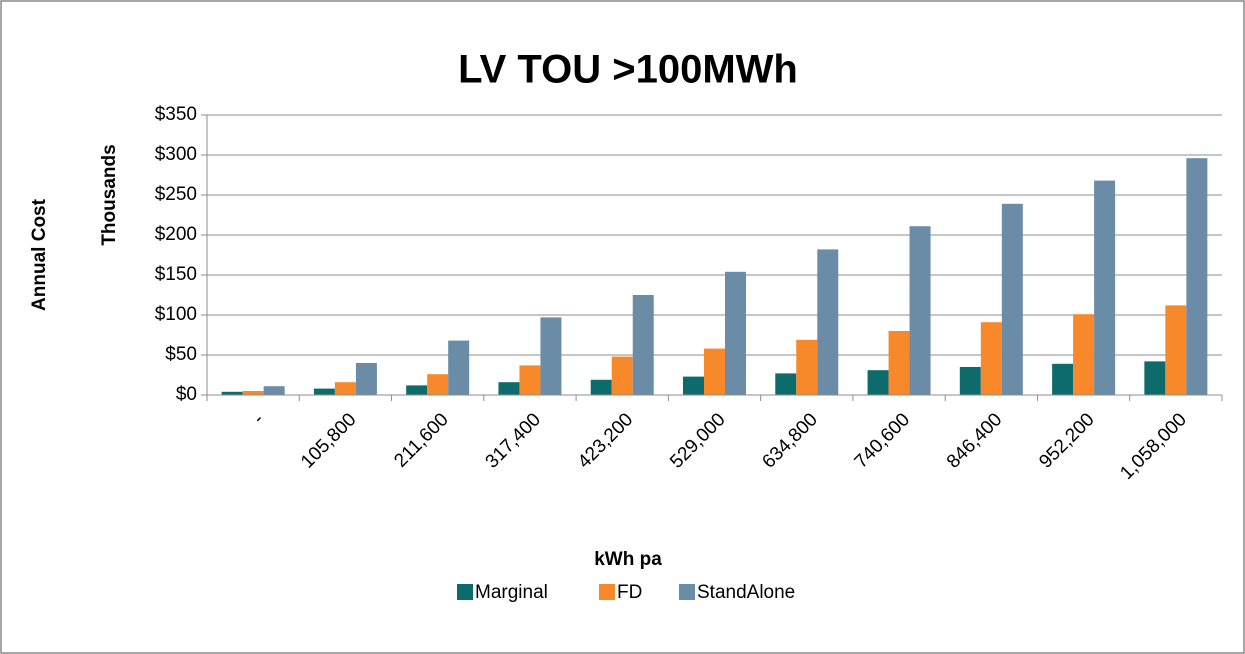  Describe the element at coordinates (109, 194) in the screenshot. I see `y-unit-label: Thousands` at that location.